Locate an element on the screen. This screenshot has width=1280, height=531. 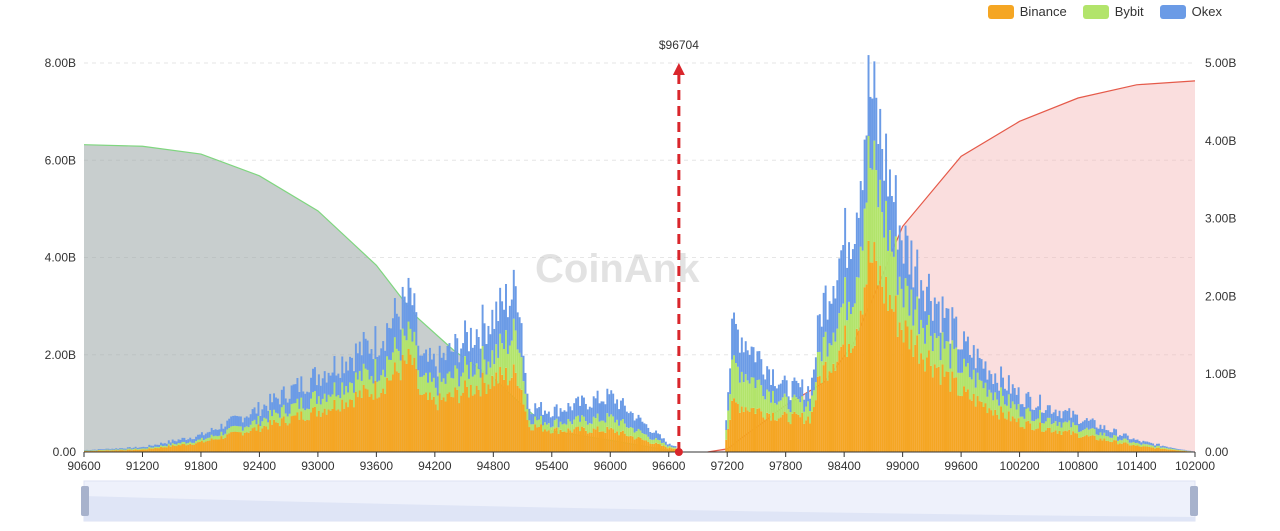
legend-item-okex: Okex is located at coordinates (1191, 11).